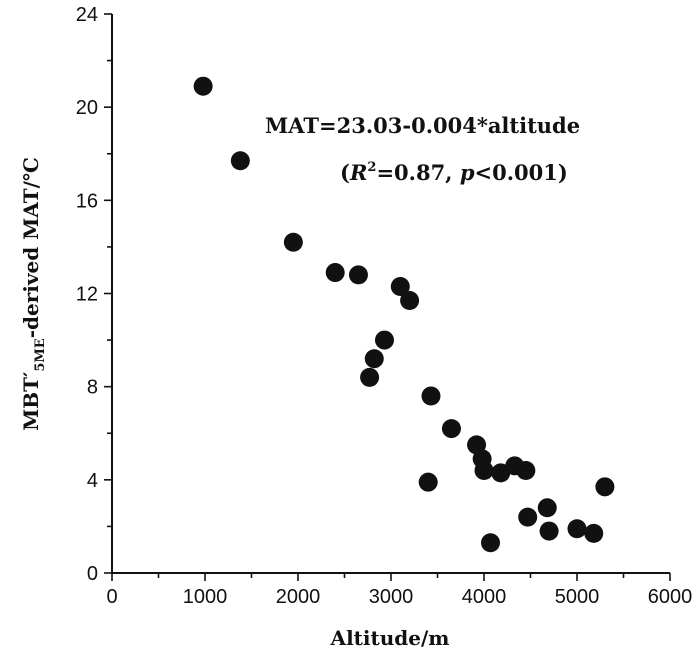 Image resolution: width=700 pixels, height=656 pixels. I want to click on y-tick-label: 12, so click(87, 295).